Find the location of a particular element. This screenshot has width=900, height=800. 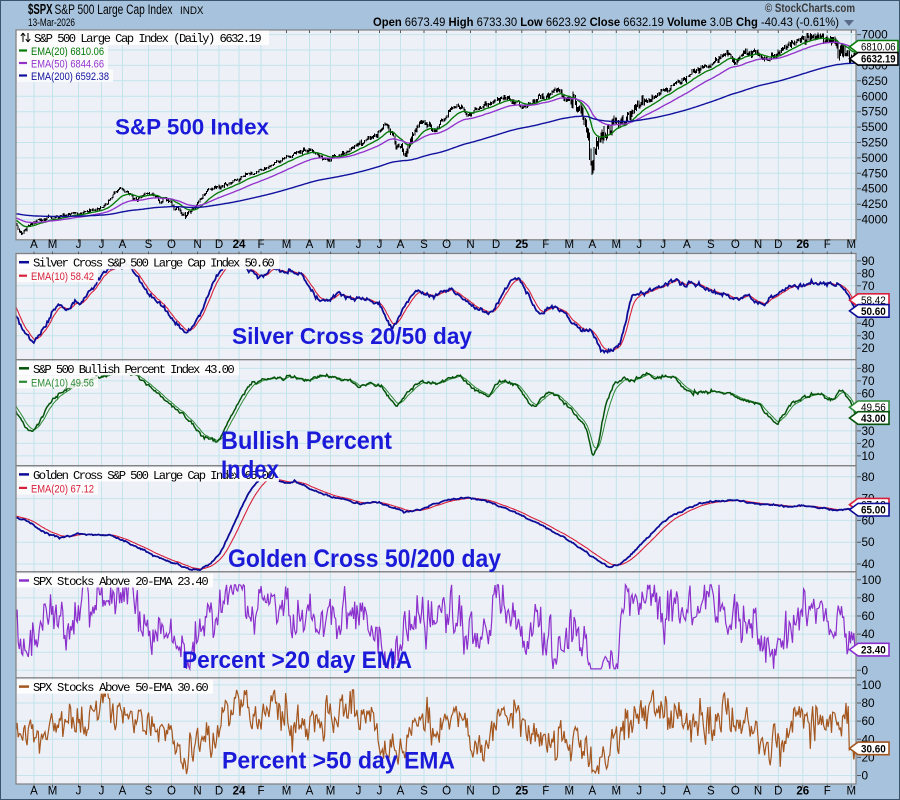

svg-text: 4750 is located at coordinates (875, 173).